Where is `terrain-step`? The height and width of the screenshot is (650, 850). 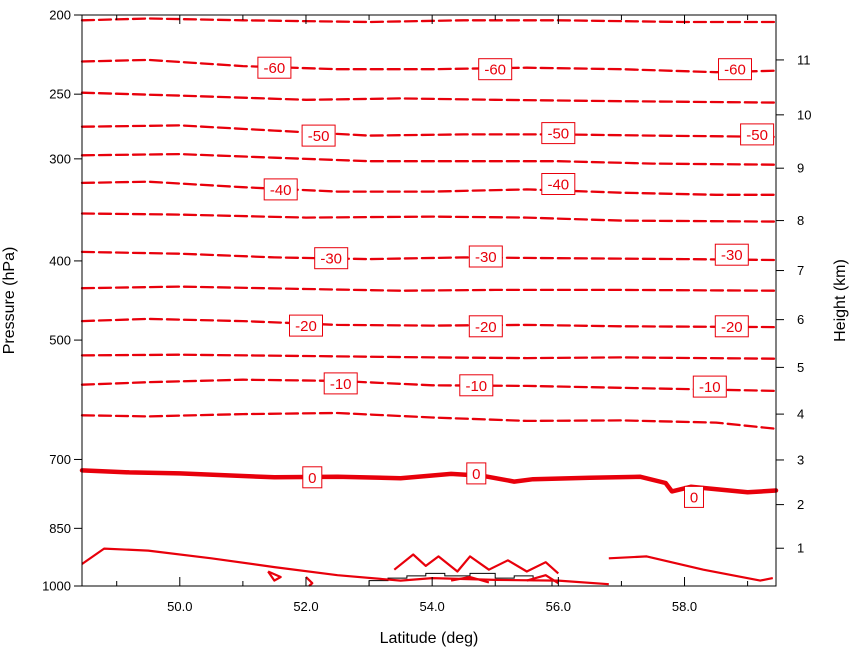
terrain-step is located at coordinates (460, 579).